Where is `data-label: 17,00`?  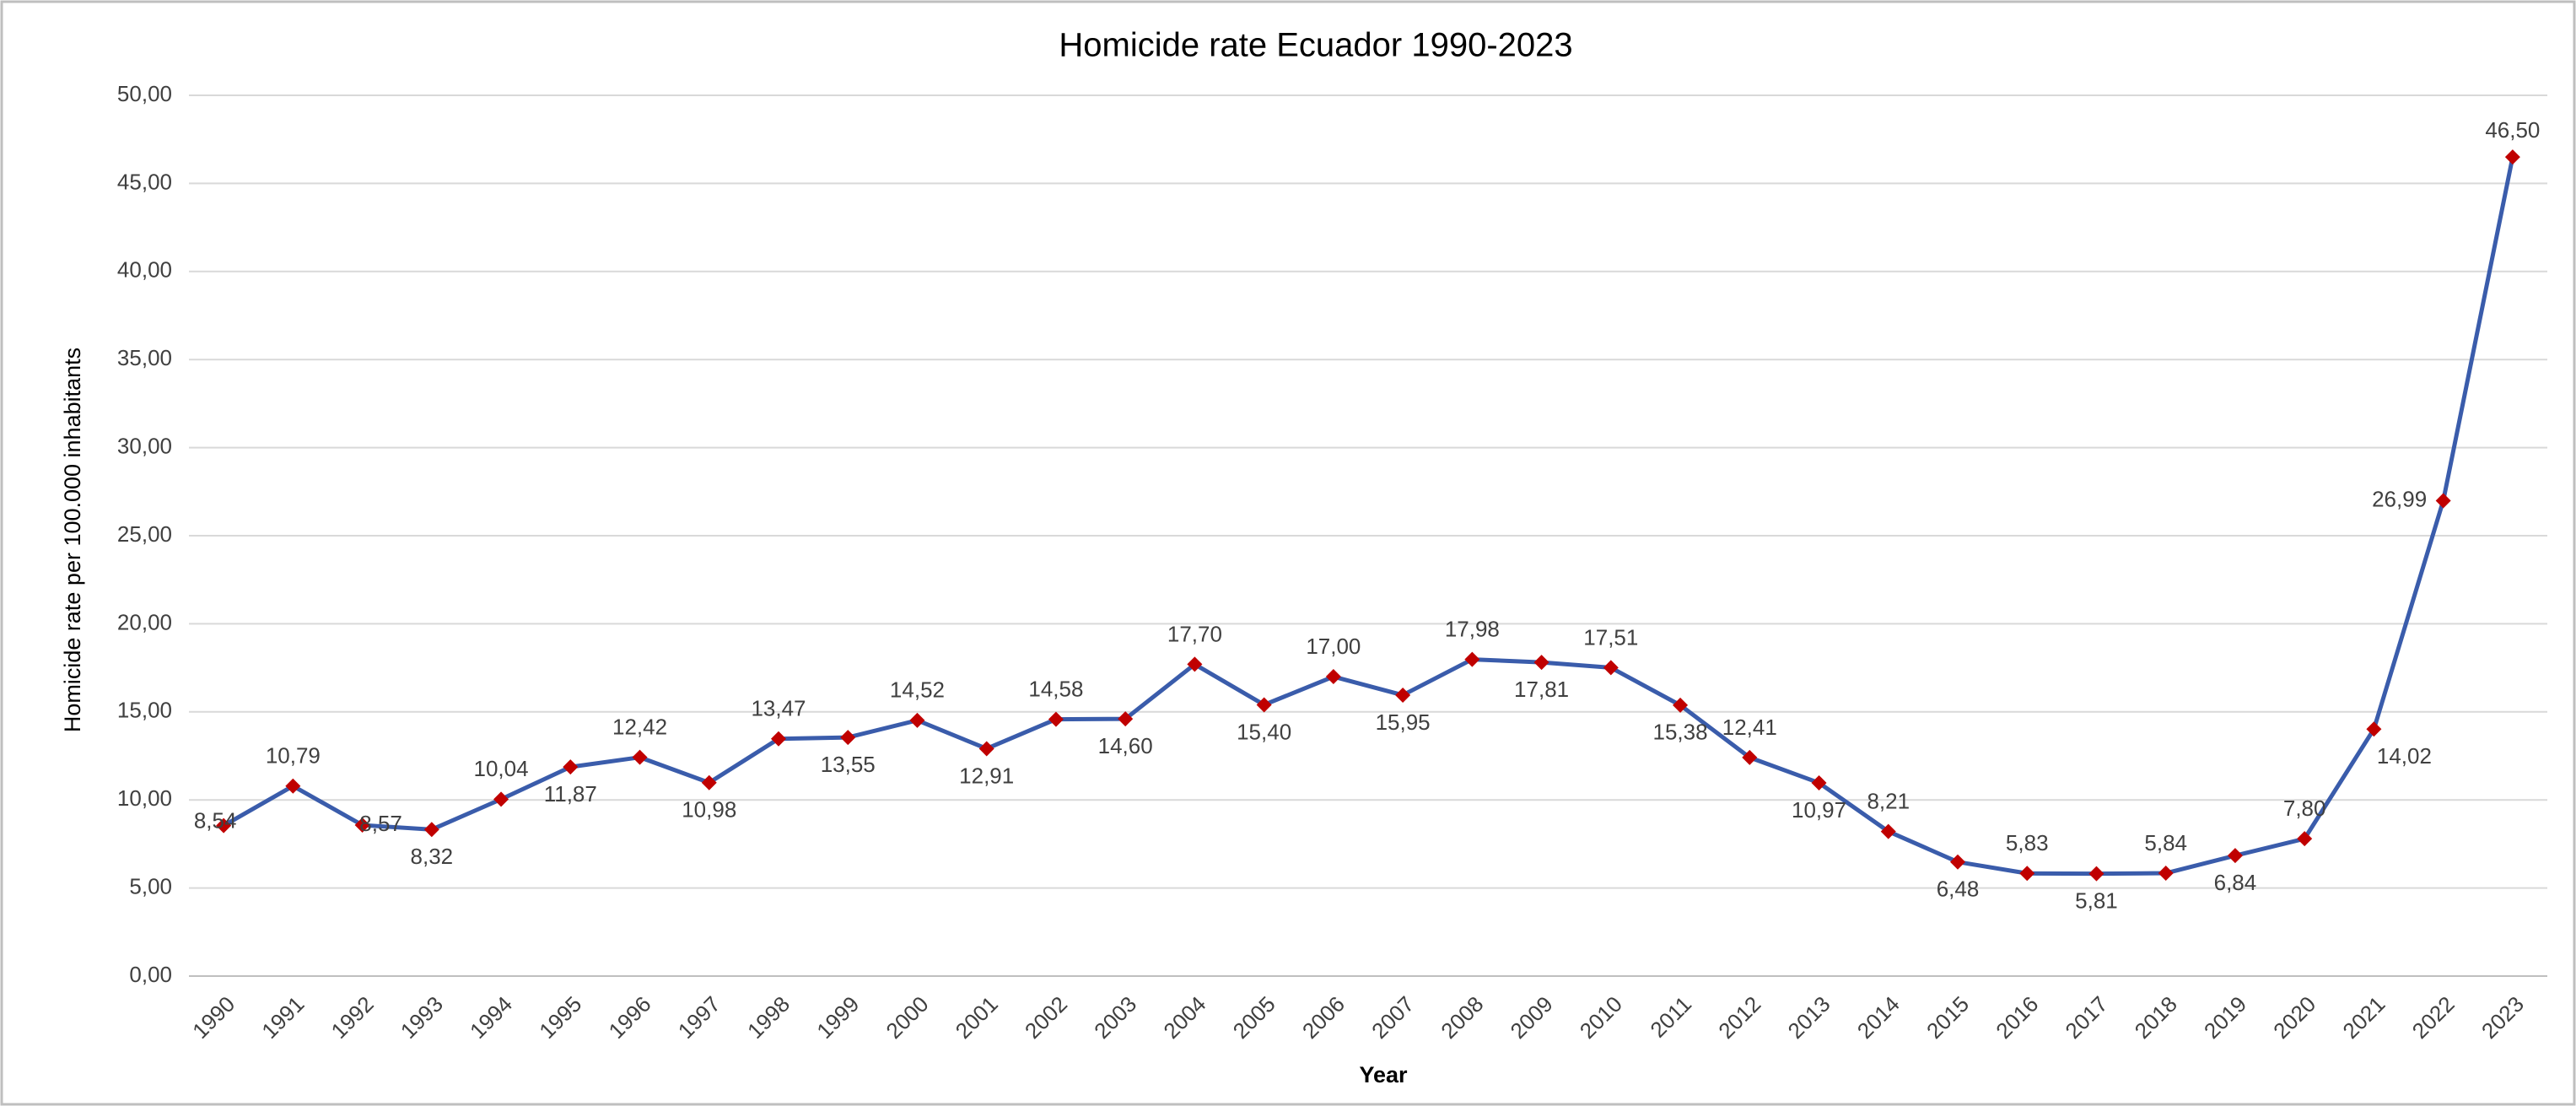 data-label: 17,00 is located at coordinates (1333, 646).